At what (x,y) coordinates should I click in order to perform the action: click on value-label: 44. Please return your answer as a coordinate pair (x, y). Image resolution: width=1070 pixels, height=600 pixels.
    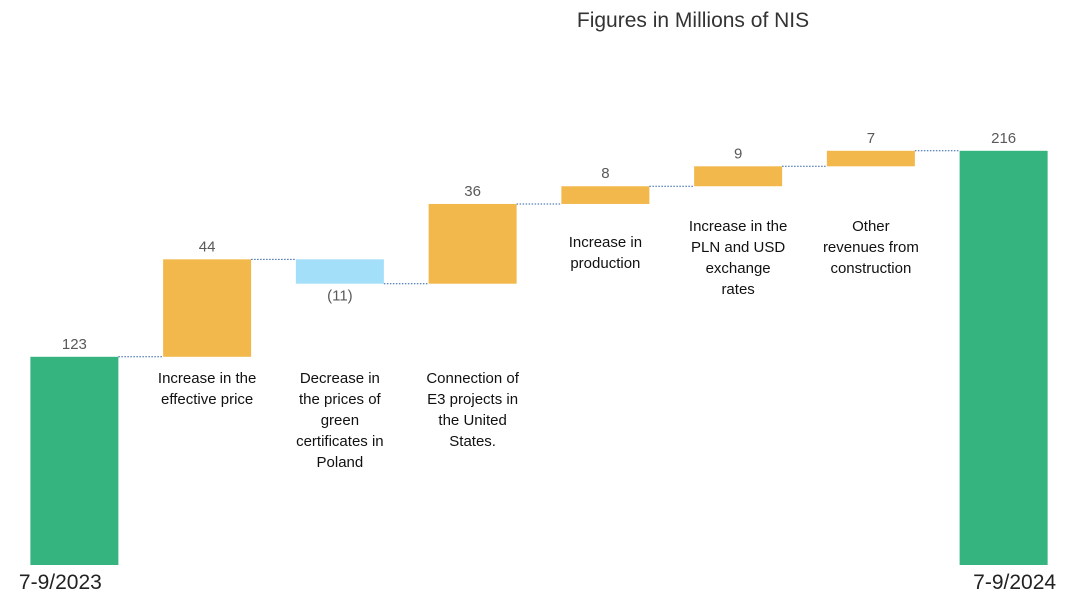
    Looking at the image, I should click on (207, 246).